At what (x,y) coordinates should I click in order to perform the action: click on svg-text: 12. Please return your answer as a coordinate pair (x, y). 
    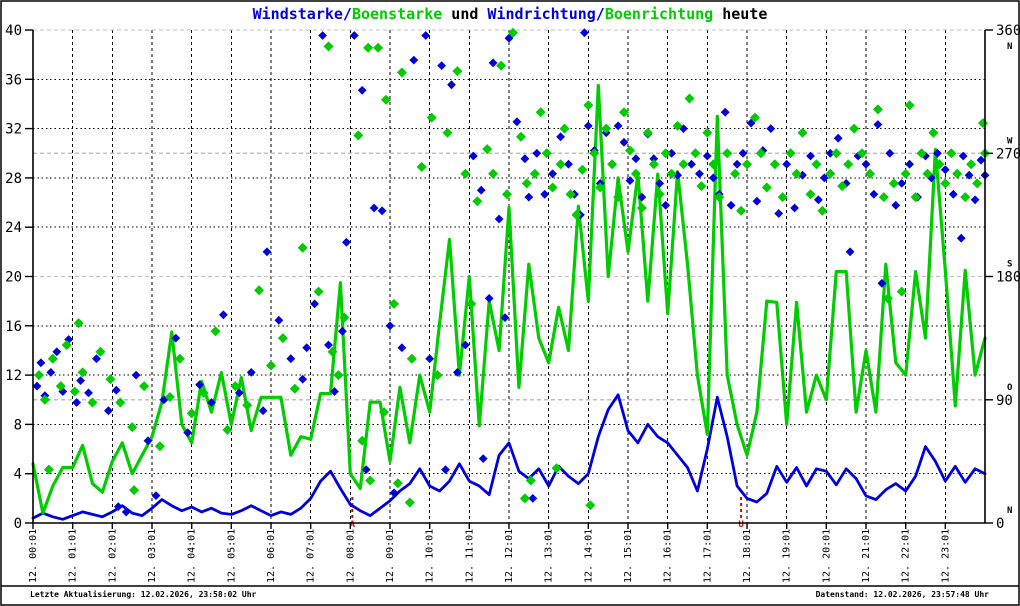
    Looking at the image, I should click on (13, 376).